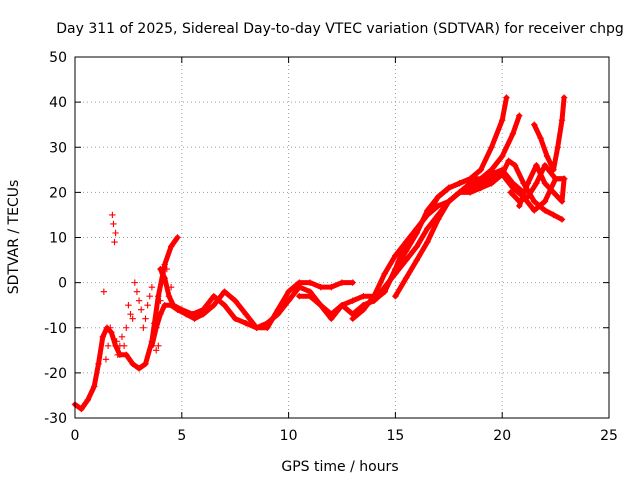 The height and width of the screenshot is (484, 640). What do you see at coordinates (55, 329) in the screenshot?
I see `y-tick-label: -10` at bounding box center [55, 329].